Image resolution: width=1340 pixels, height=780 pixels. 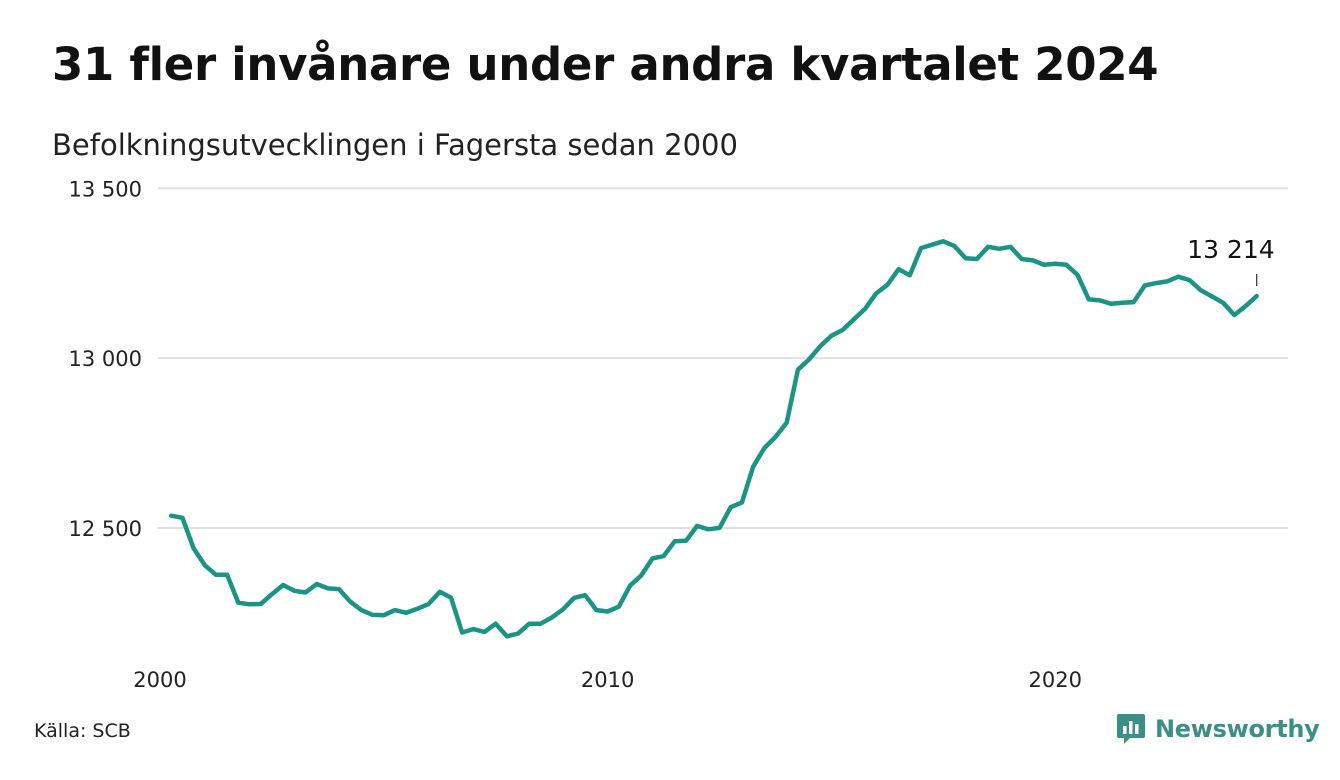 I want to click on end-value-label: 13 214, so click(x=1230, y=249).